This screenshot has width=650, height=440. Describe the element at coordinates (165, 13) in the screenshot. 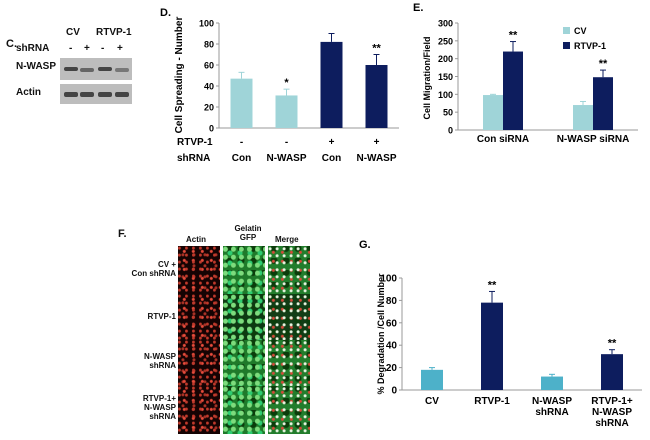

I see `panel-d-letter: D.` at that location.